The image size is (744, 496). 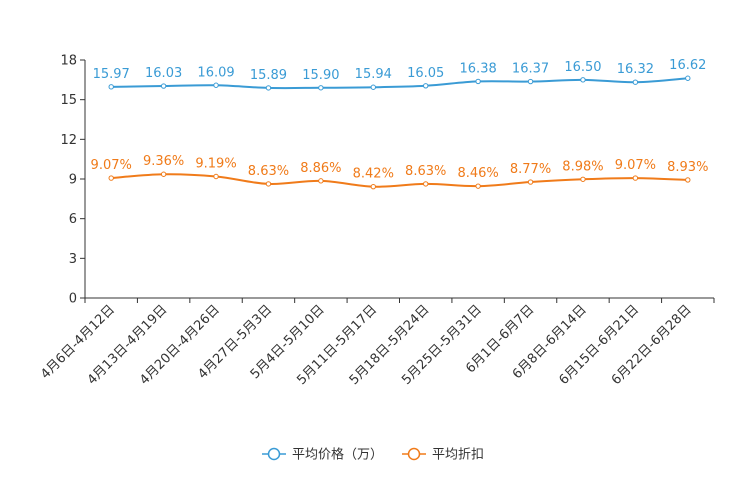 I want to click on legend-item-1: 平均折扣, so click(x=443, y=455).